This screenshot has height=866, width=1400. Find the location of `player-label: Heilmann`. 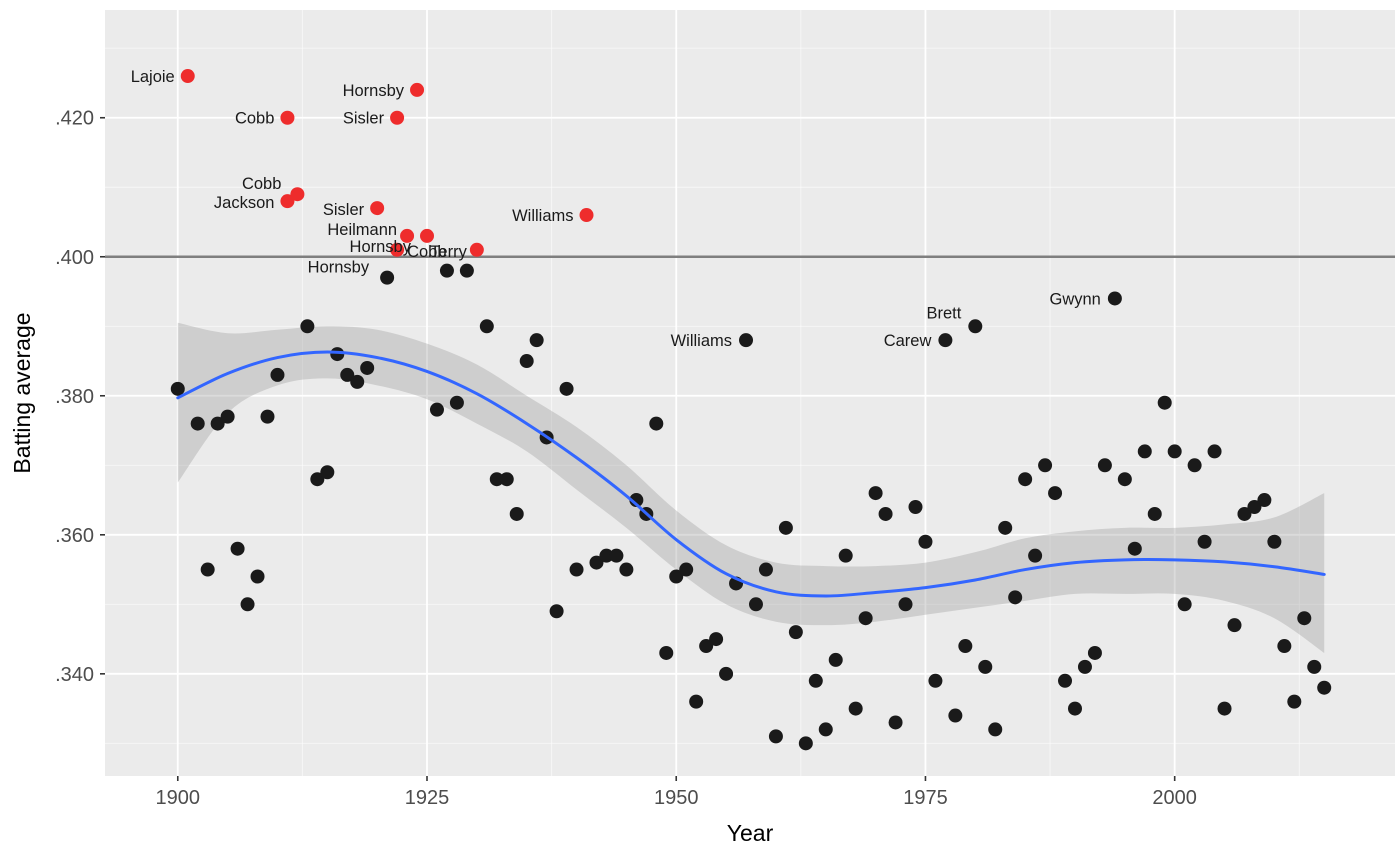

player-label: Heilmann is located at coordinates (362, 230).